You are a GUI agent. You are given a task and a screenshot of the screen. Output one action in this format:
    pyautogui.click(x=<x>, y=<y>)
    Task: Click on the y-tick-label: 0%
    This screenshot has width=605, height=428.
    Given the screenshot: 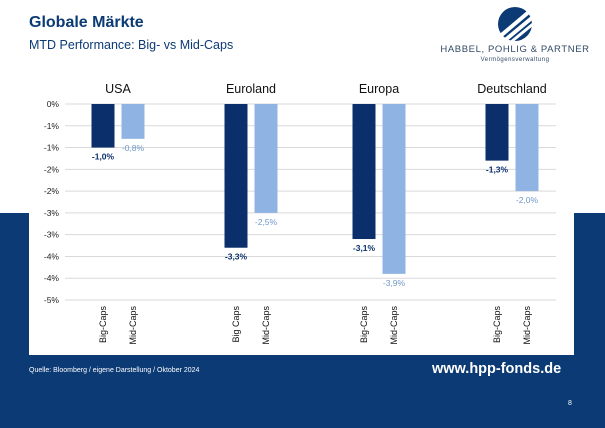 What is the action you would take?
    pyautogui.click(x=53, y=104)
    